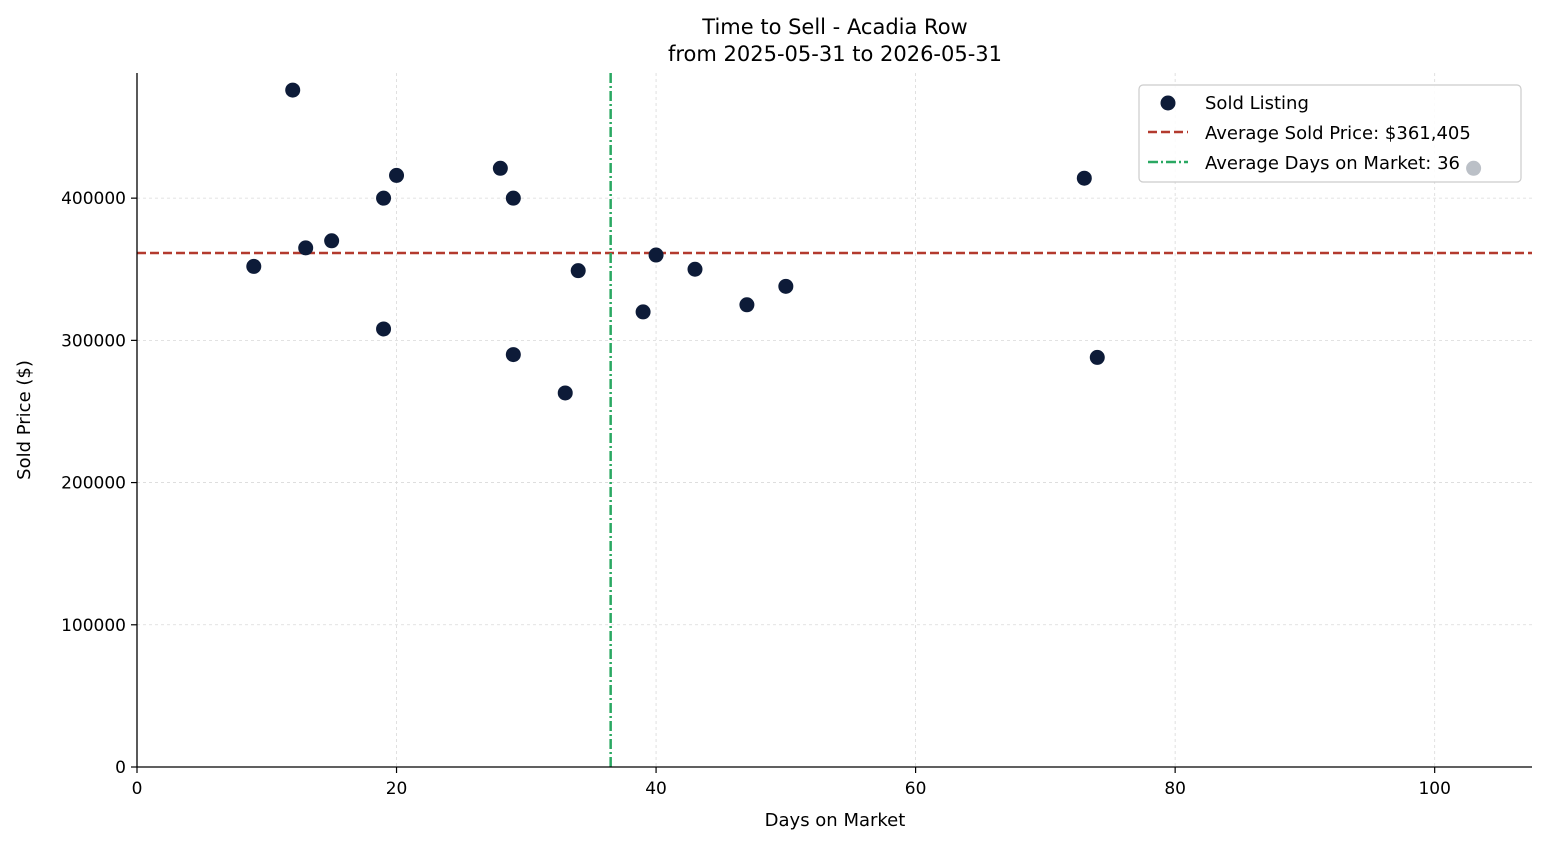 The image size is (1547, 845). Describe the element at coordinates (1257, 103) in the screenshot. I see `legend-label-sold-listing: Sold Listing` at that location.